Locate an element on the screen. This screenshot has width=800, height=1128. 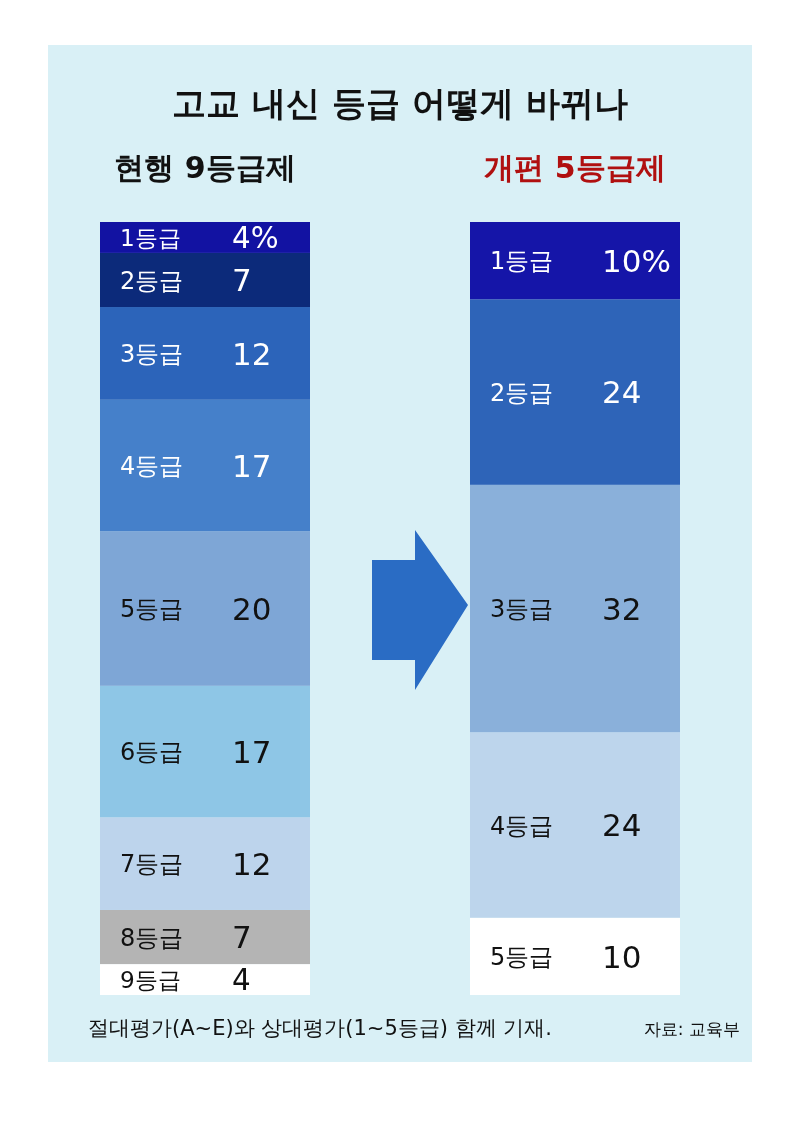
text: 자료: 교육부 is located at coordinates (691, 1029).